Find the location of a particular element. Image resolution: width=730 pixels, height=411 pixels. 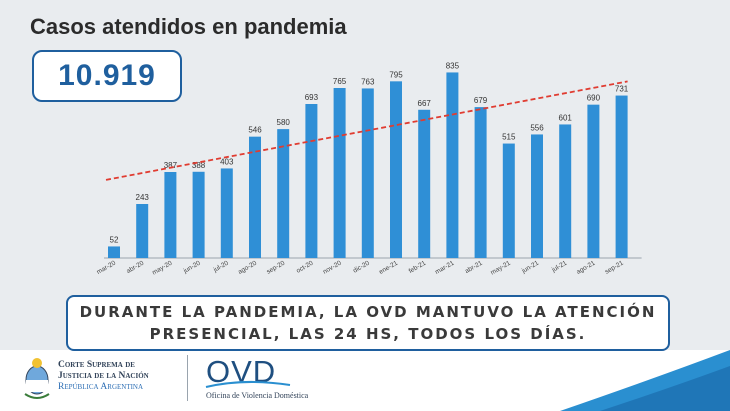

x-tick-label: abr-20 is located at coordinates (135, 267).